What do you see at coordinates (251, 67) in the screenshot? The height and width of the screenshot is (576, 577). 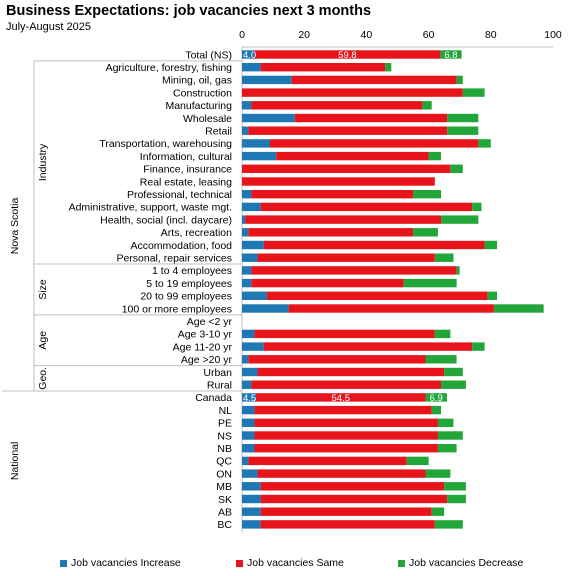 I see `bar-increase-agriculture-forestry-fishing` at bounding box center [251, 67].